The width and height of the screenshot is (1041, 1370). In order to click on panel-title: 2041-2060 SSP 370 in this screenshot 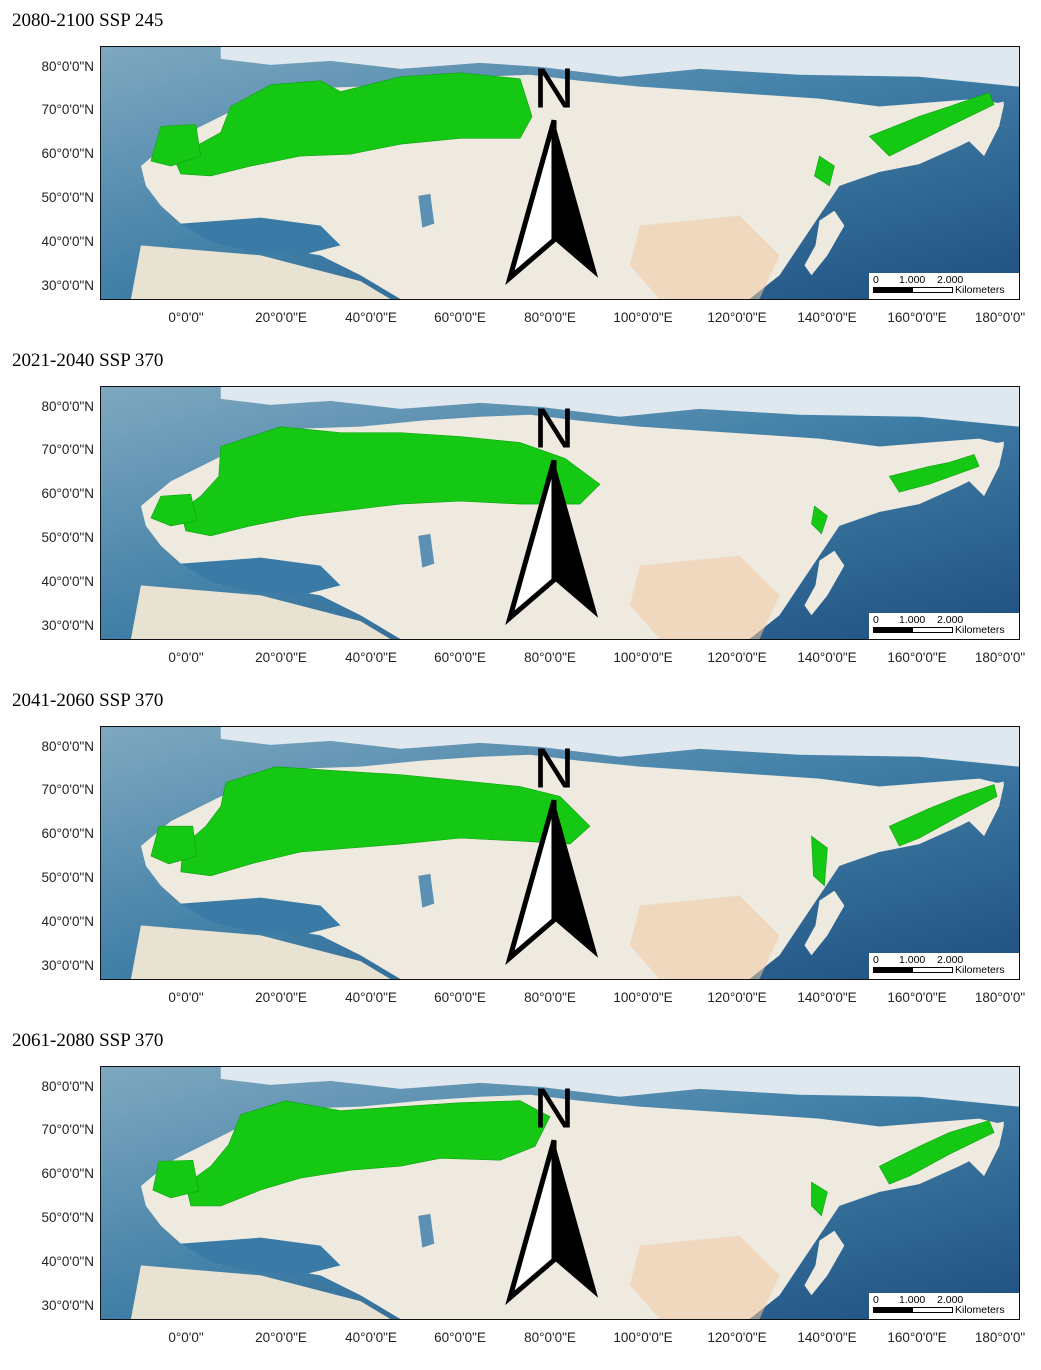, I will do `click(88, 700)`.